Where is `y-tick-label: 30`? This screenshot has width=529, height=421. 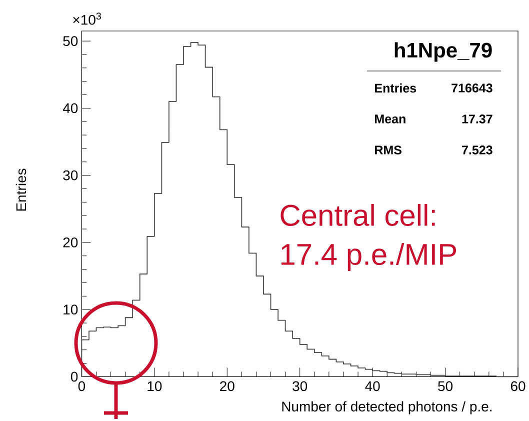
y-tick-label: 30 is located at coordinates (70, 175).